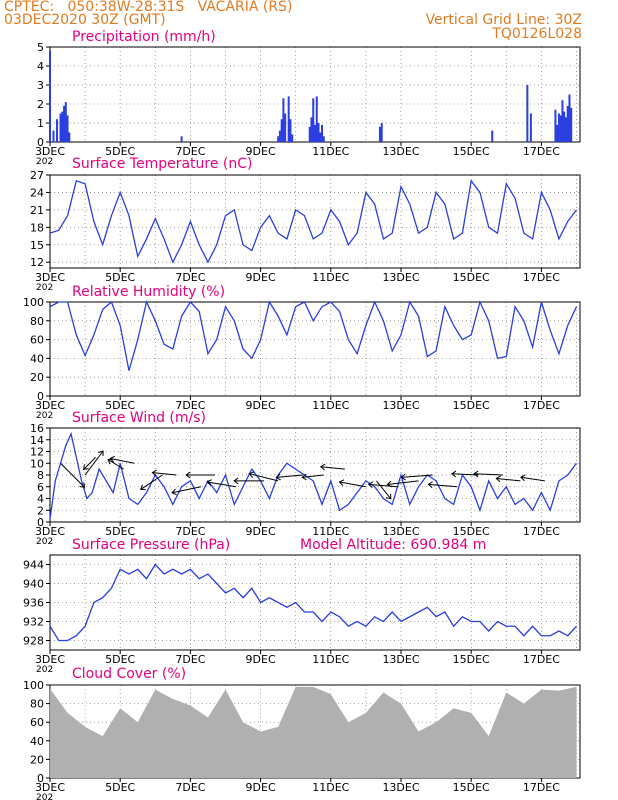 The image size is (618, 800). What do you see at coordinates (330, 405) in the screenshot?
I see `rh-xtick-label: 11DEC` at bounding box center [330, 405].